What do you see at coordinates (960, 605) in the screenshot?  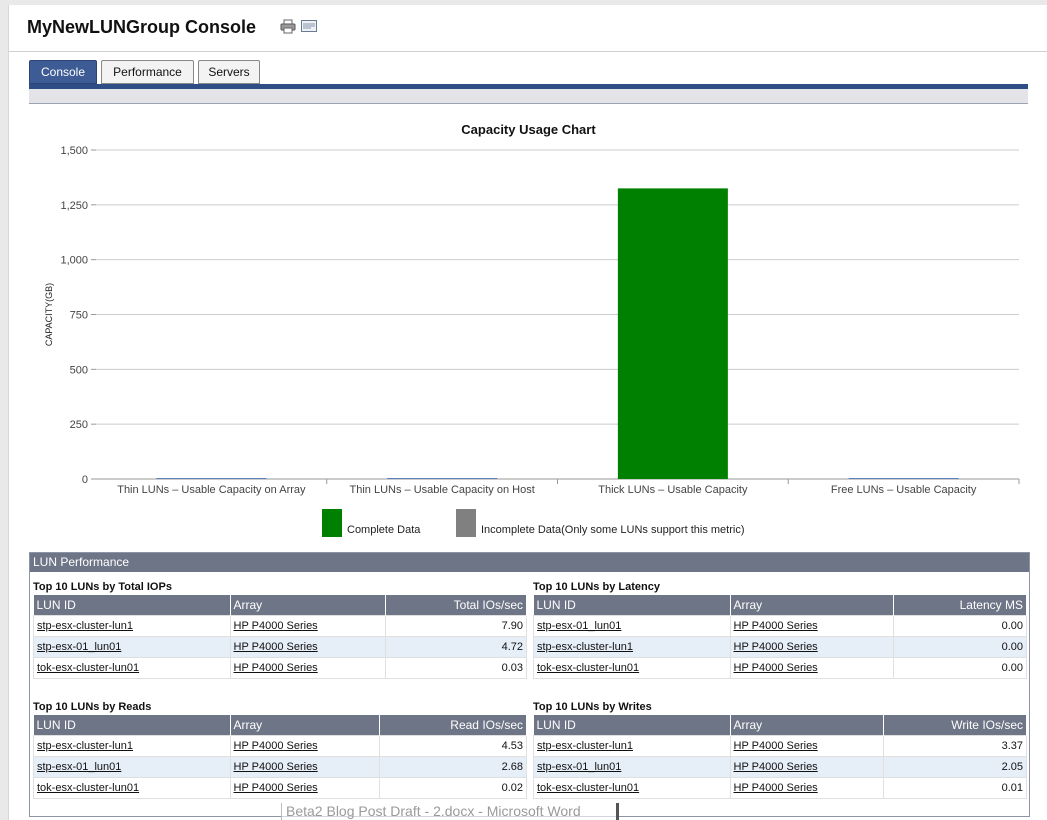 I see `col-metric: Latency MS` at bounding box center [960, 605].